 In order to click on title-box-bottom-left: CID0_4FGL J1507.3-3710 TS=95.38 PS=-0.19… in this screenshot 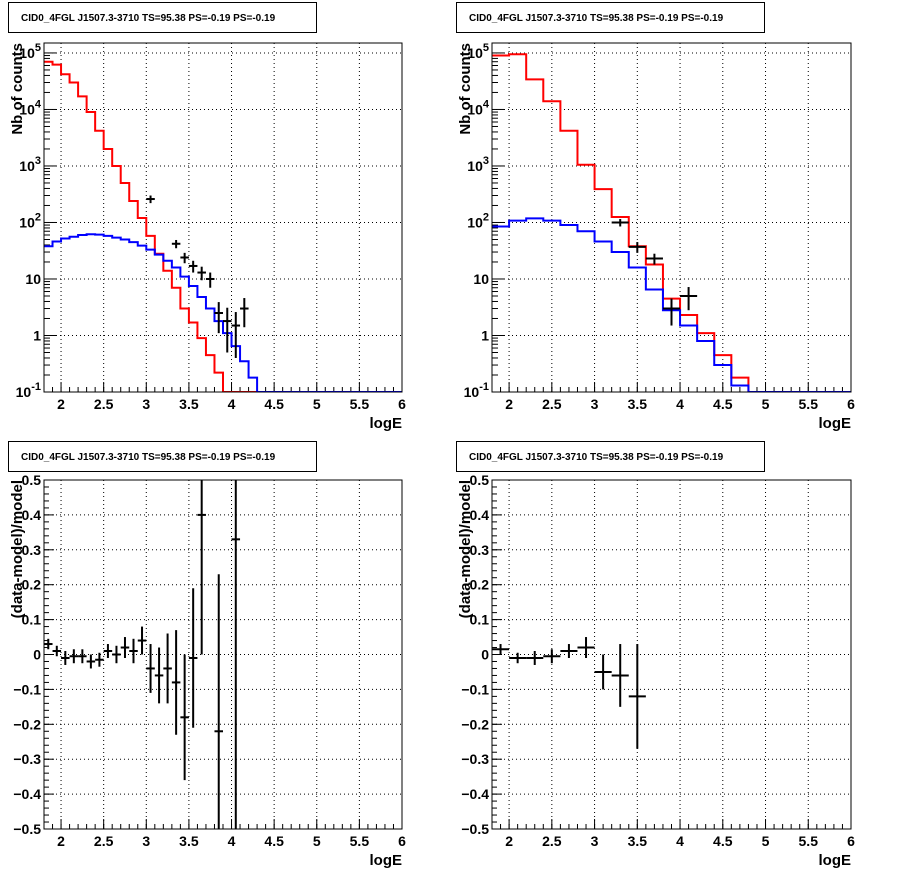, I will do `click(162, 456)`.